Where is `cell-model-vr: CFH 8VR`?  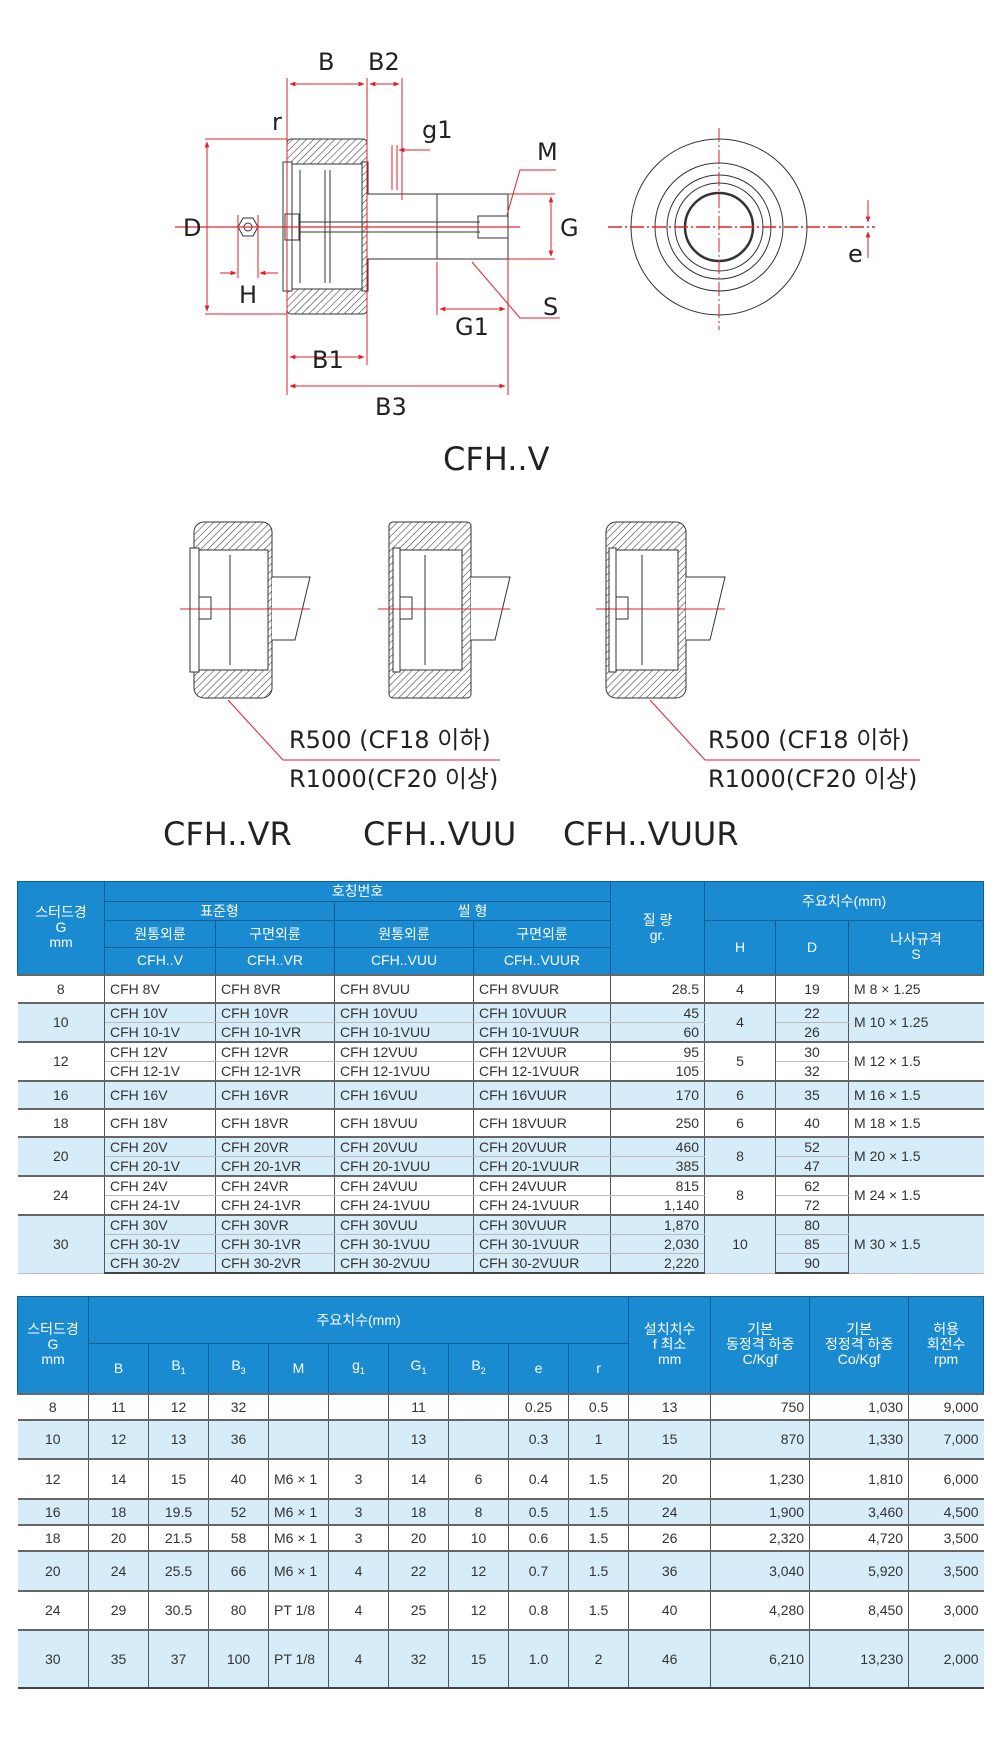 cell-model-vr: CFH 8VR is located at coordinates (275, 988).